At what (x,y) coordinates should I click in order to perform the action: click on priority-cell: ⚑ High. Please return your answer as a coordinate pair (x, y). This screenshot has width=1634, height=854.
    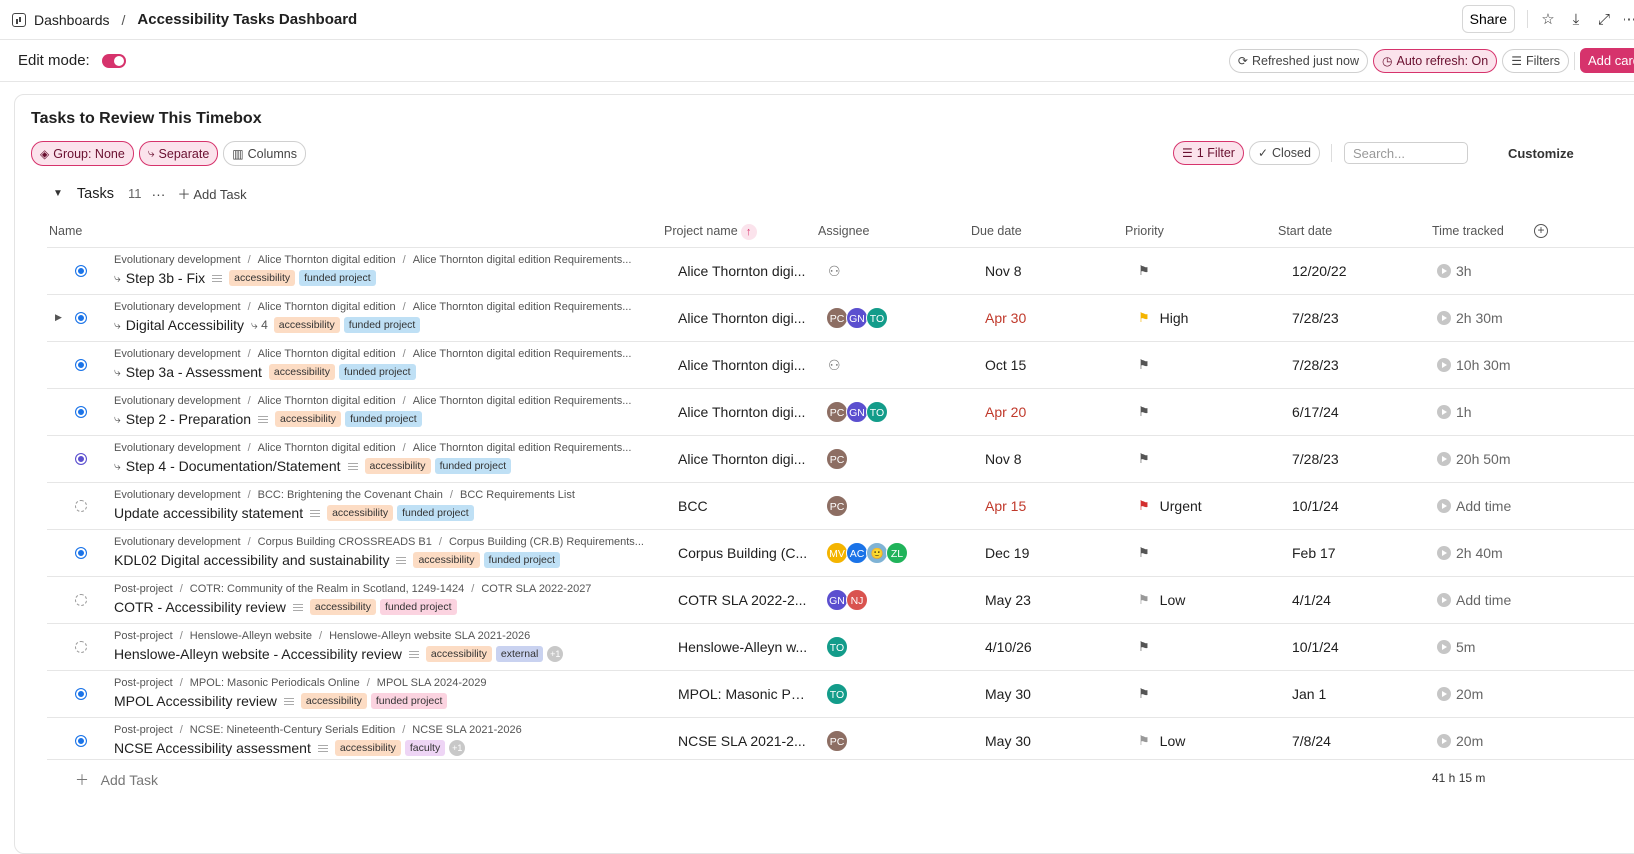
    Looking at the image, I should click on (1163, 318).